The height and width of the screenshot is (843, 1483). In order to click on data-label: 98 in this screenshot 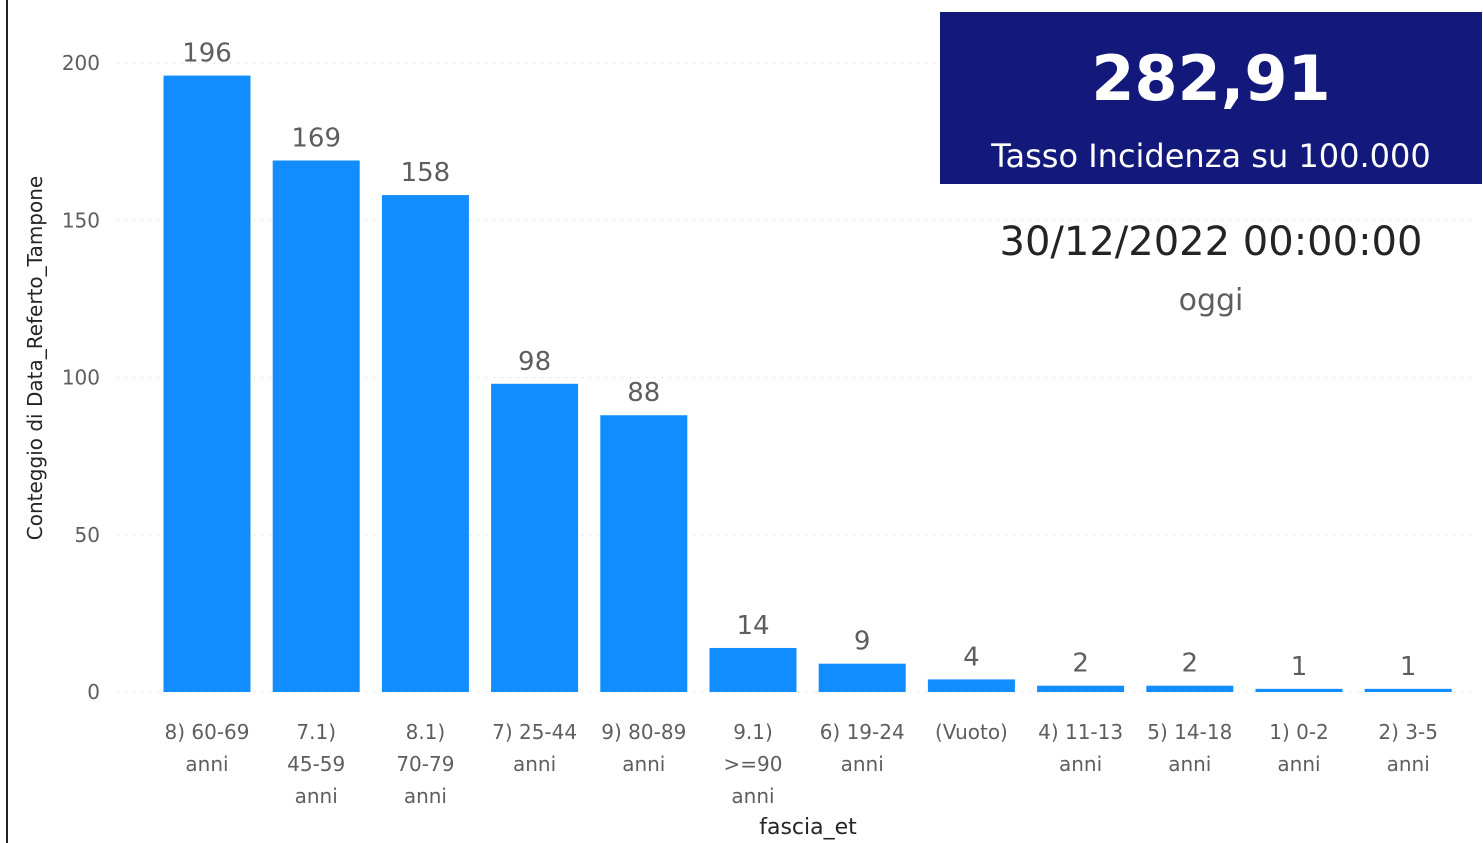, I will do `click(534, 362)`.